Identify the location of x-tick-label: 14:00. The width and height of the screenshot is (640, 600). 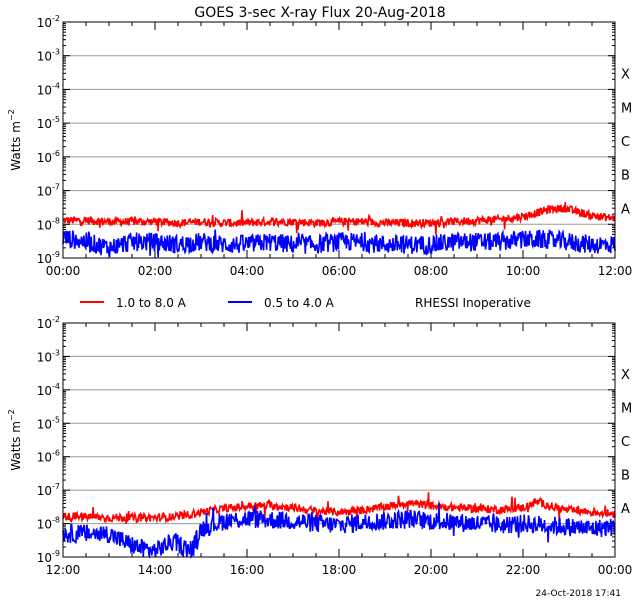
(155, 570).